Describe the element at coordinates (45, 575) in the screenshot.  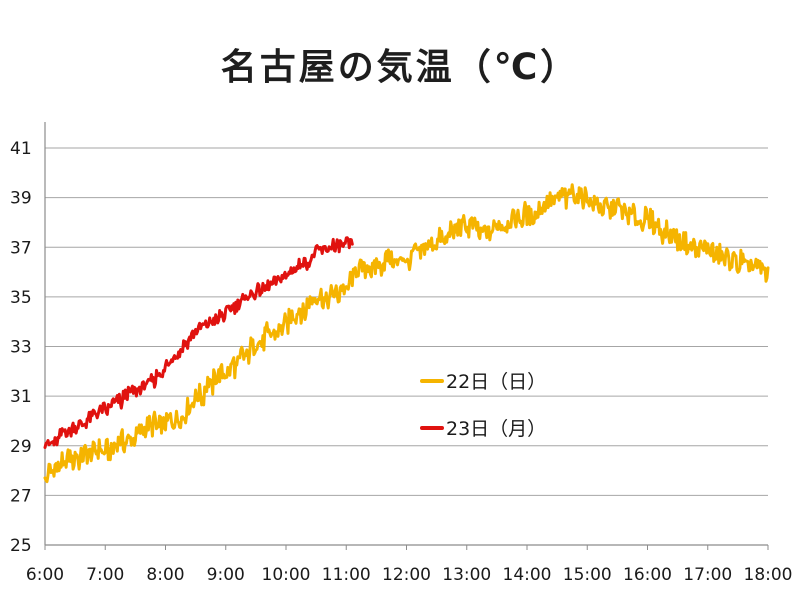
I see `x-tick-label: 6:00` at that location.